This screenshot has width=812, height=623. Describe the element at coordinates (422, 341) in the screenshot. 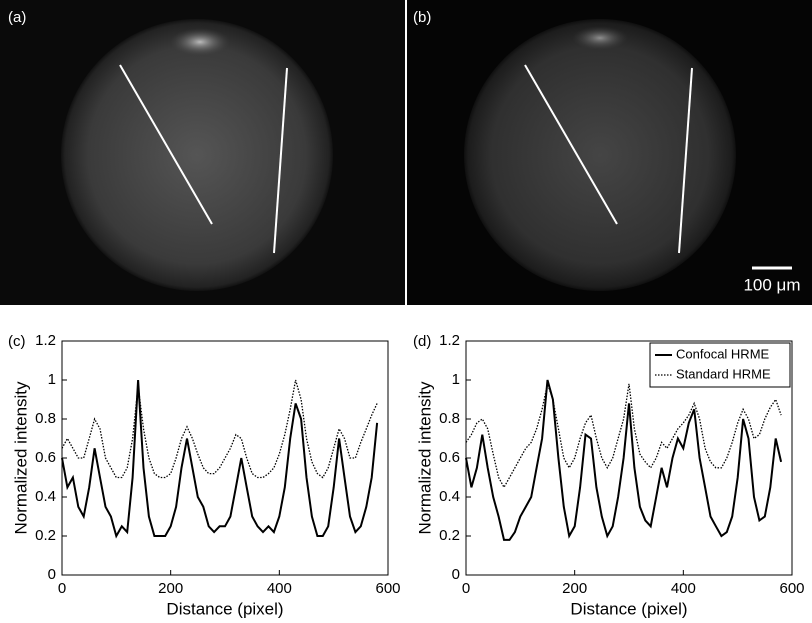

I see `panel-label: (d)` at that location.